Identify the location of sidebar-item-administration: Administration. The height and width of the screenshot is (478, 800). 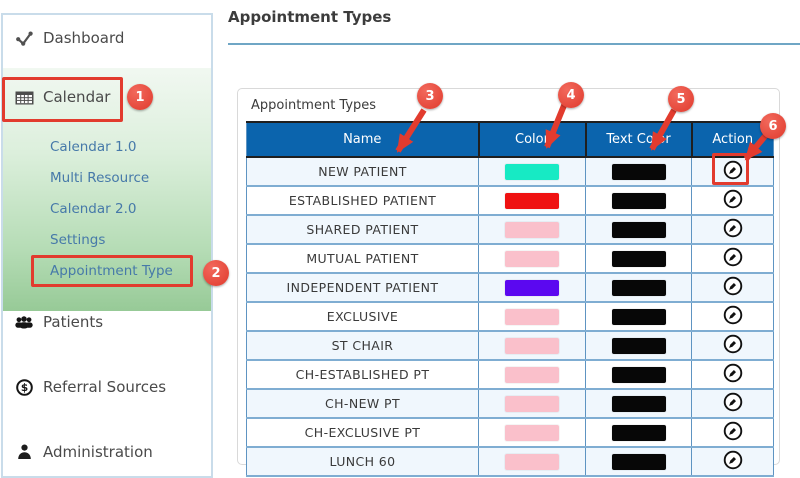
(83, 452).